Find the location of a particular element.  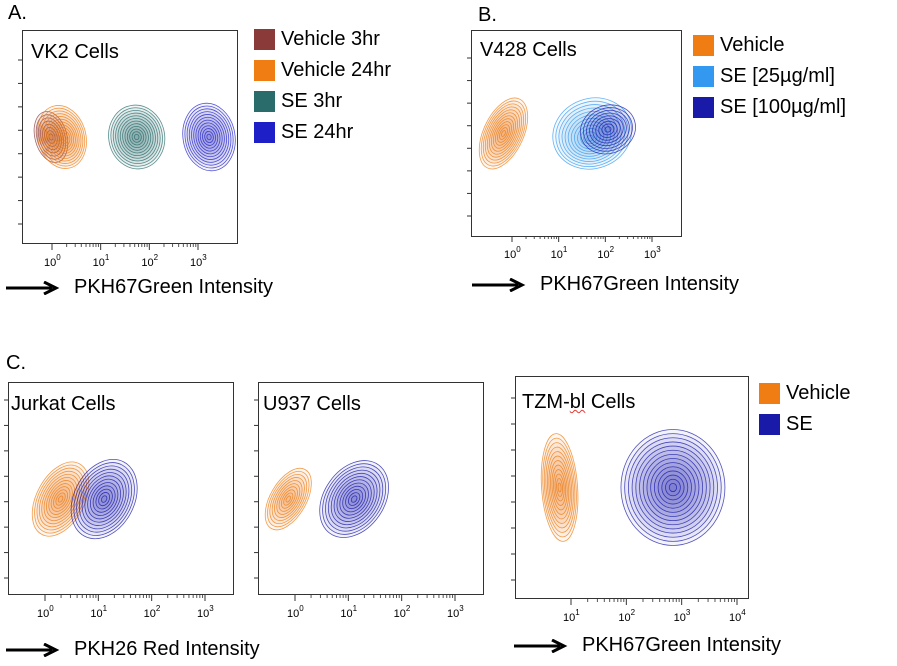

panel-c-u937-plot: U937 Cells is located at coordinates (371, 488).